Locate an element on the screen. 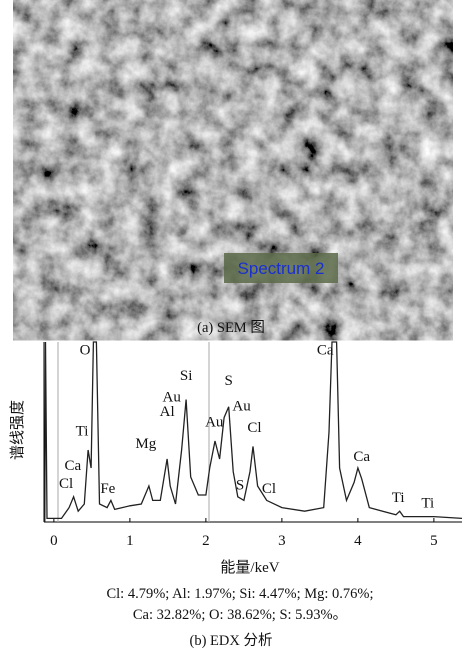 Image resolution: width=463 pixels, height=655 pixels. edx-caption: (b) EDX 分析 is located at coordinates (231, 640).